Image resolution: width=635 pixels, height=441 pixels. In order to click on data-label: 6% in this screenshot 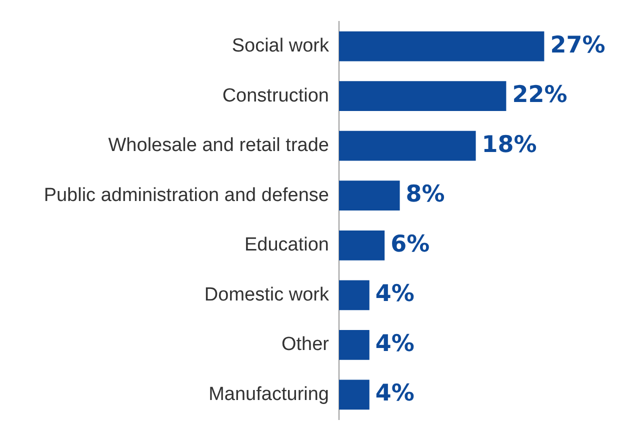, I will do `click(410, 244)`.